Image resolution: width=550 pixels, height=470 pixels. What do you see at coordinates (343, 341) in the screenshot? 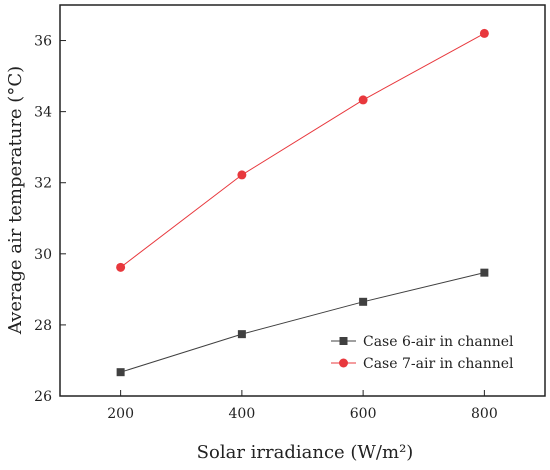
I see `legend-marker-case6` at bounding box center [343, 341].